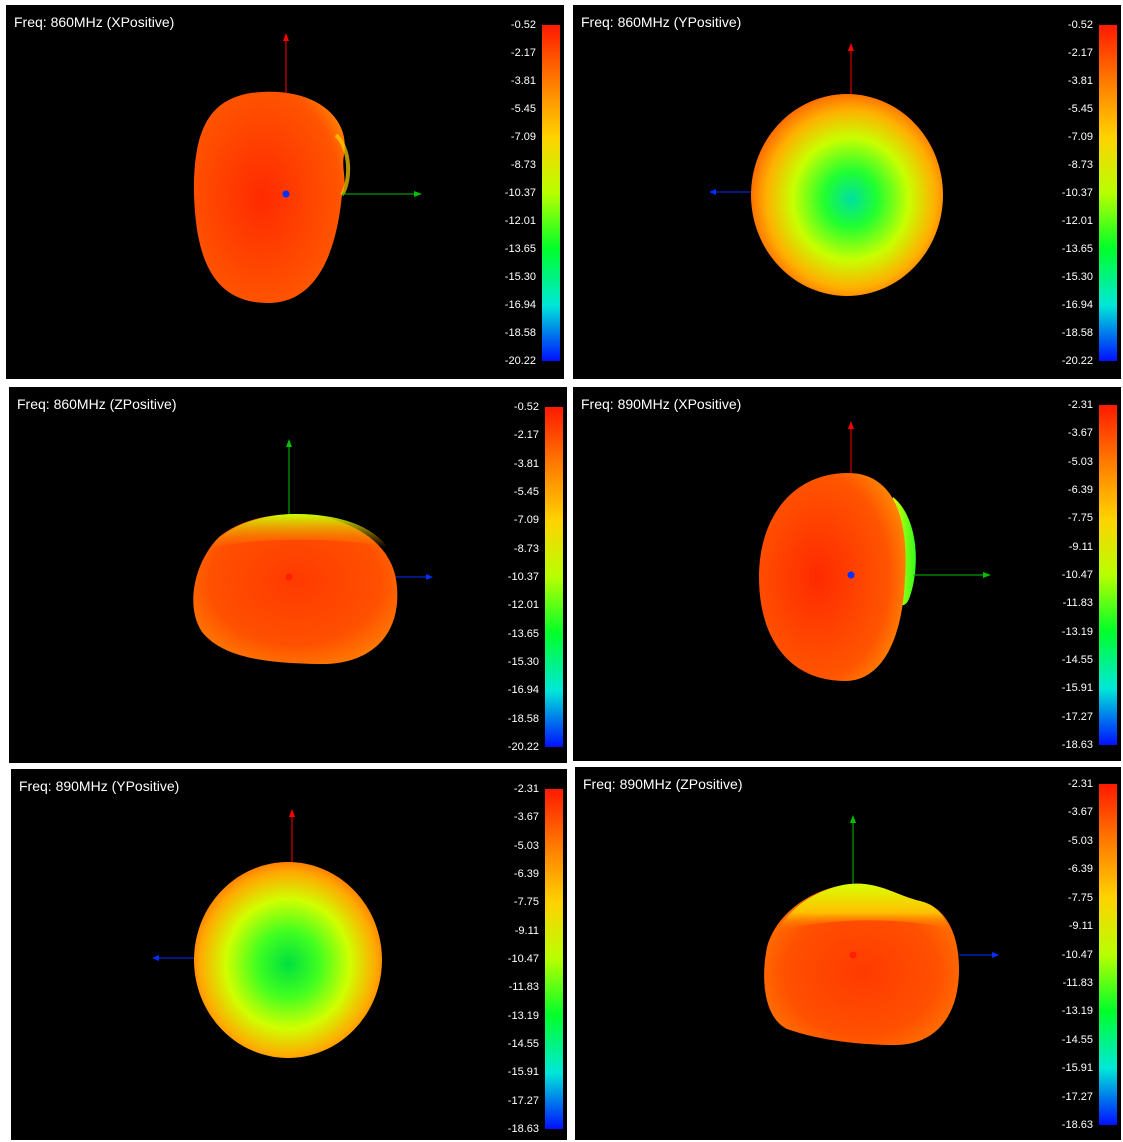  What do you see at coordinates (523, 959) in the screenshot?
I see `colorbar-tick: -10.47` at bounding box center [523, 959].